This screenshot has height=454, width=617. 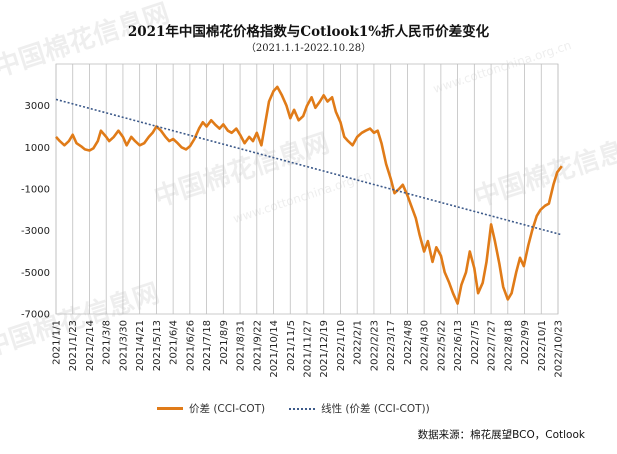 I want to click on x-tick-label: 2021/3/8, so click(x=107, y=342).